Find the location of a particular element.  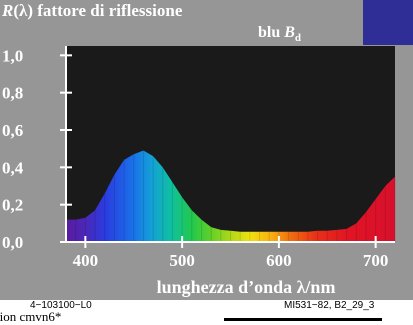

y-tick-label: 0,2 is located at coordinates (12, 205).